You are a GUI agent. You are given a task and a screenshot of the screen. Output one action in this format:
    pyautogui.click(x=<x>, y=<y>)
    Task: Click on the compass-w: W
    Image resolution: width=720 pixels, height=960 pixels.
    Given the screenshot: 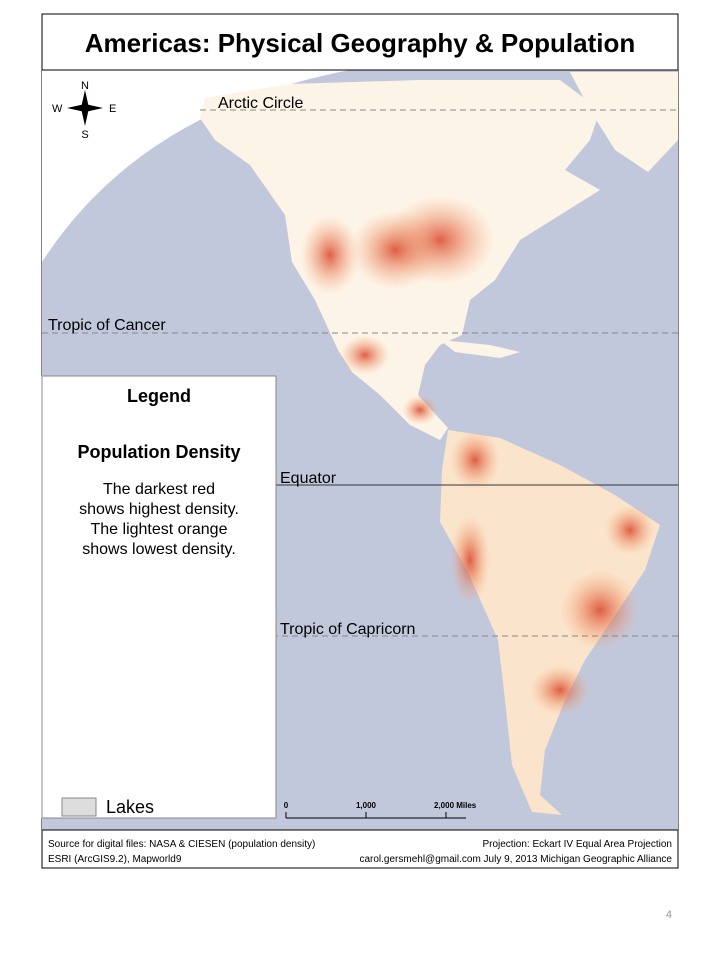 What is the action you would take?
    pyautogui.click(x=57, y=109)
    